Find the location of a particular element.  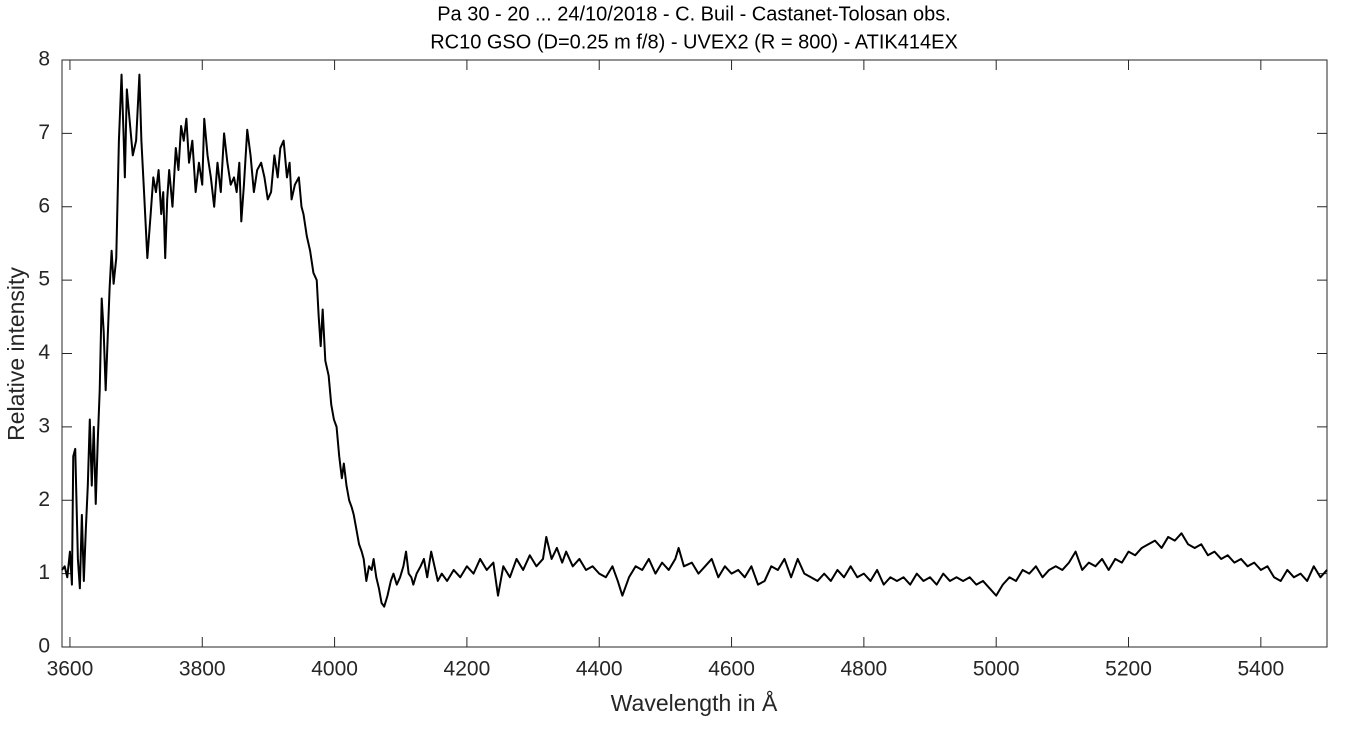

y-tick-label: 2 is located at coordinates (44, 499).